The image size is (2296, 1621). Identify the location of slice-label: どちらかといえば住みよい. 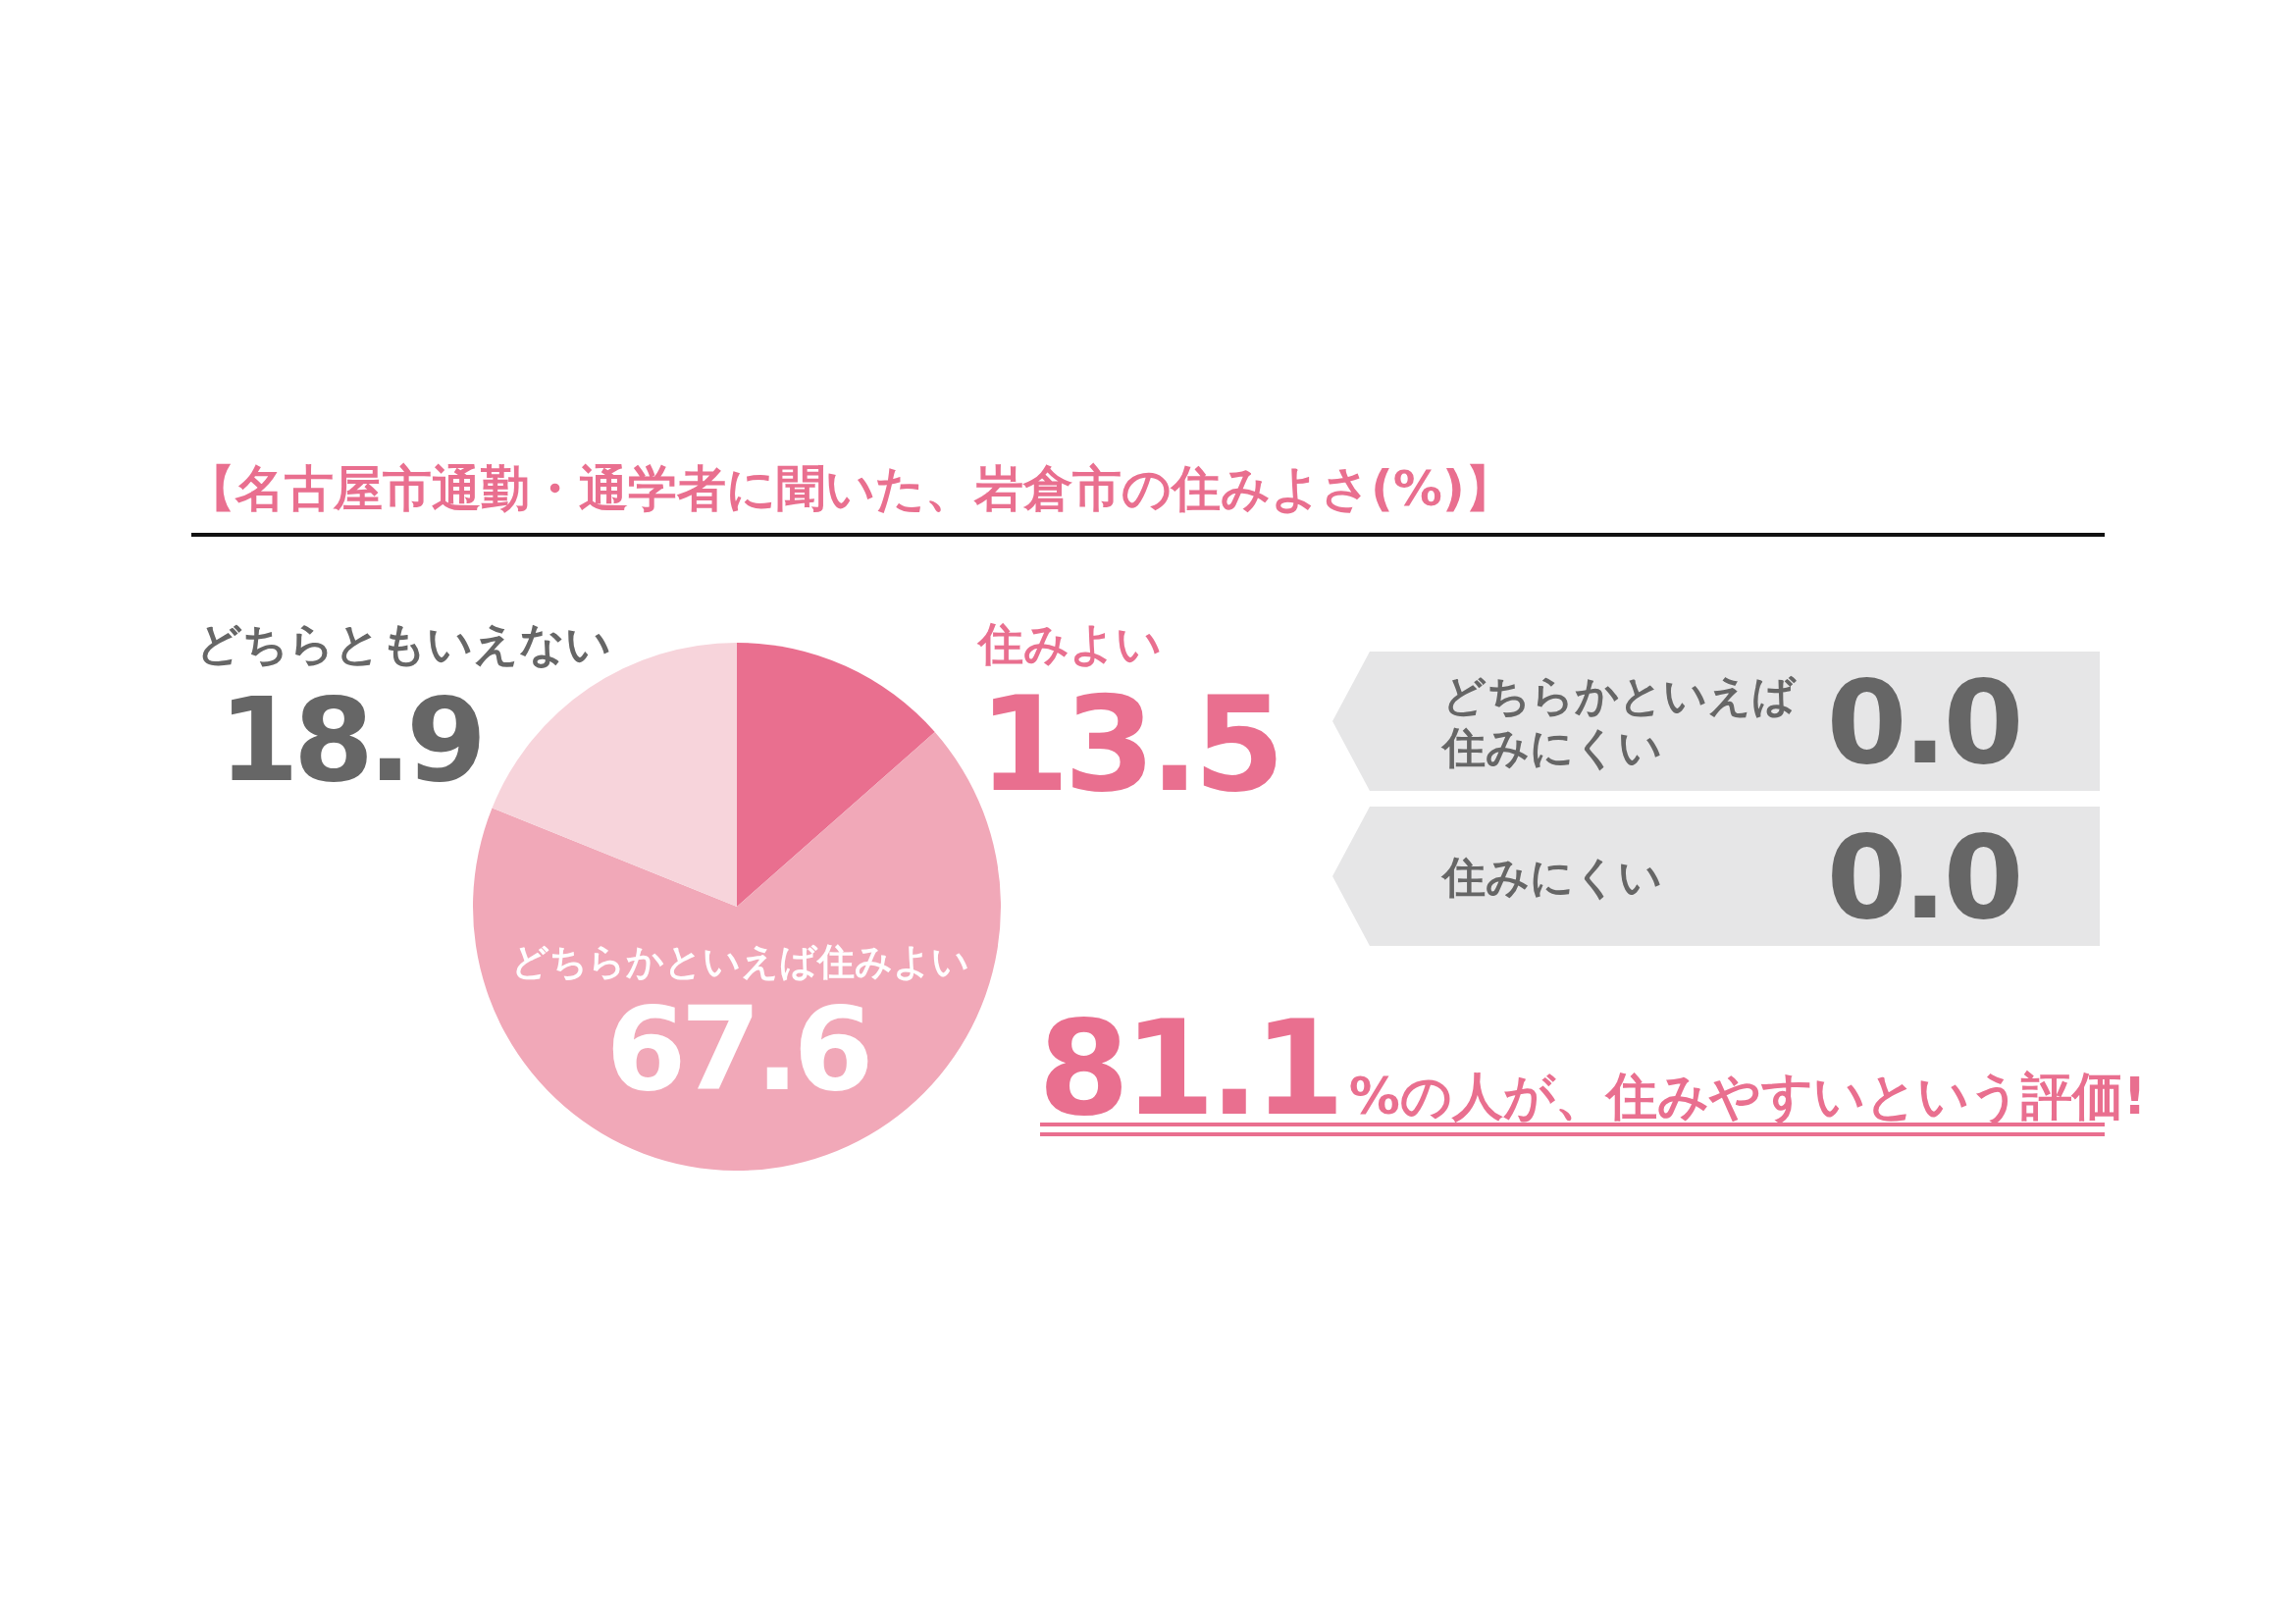
(739, 961).